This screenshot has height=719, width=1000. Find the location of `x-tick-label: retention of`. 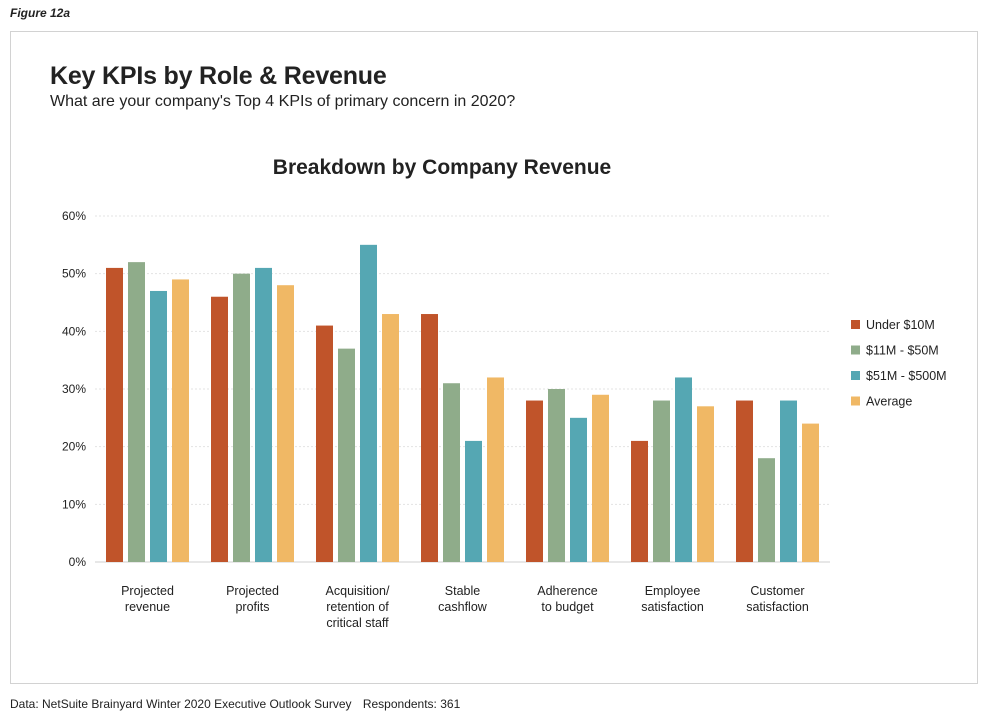

x-tick-label: retention of is located at coordinates (357, 607).